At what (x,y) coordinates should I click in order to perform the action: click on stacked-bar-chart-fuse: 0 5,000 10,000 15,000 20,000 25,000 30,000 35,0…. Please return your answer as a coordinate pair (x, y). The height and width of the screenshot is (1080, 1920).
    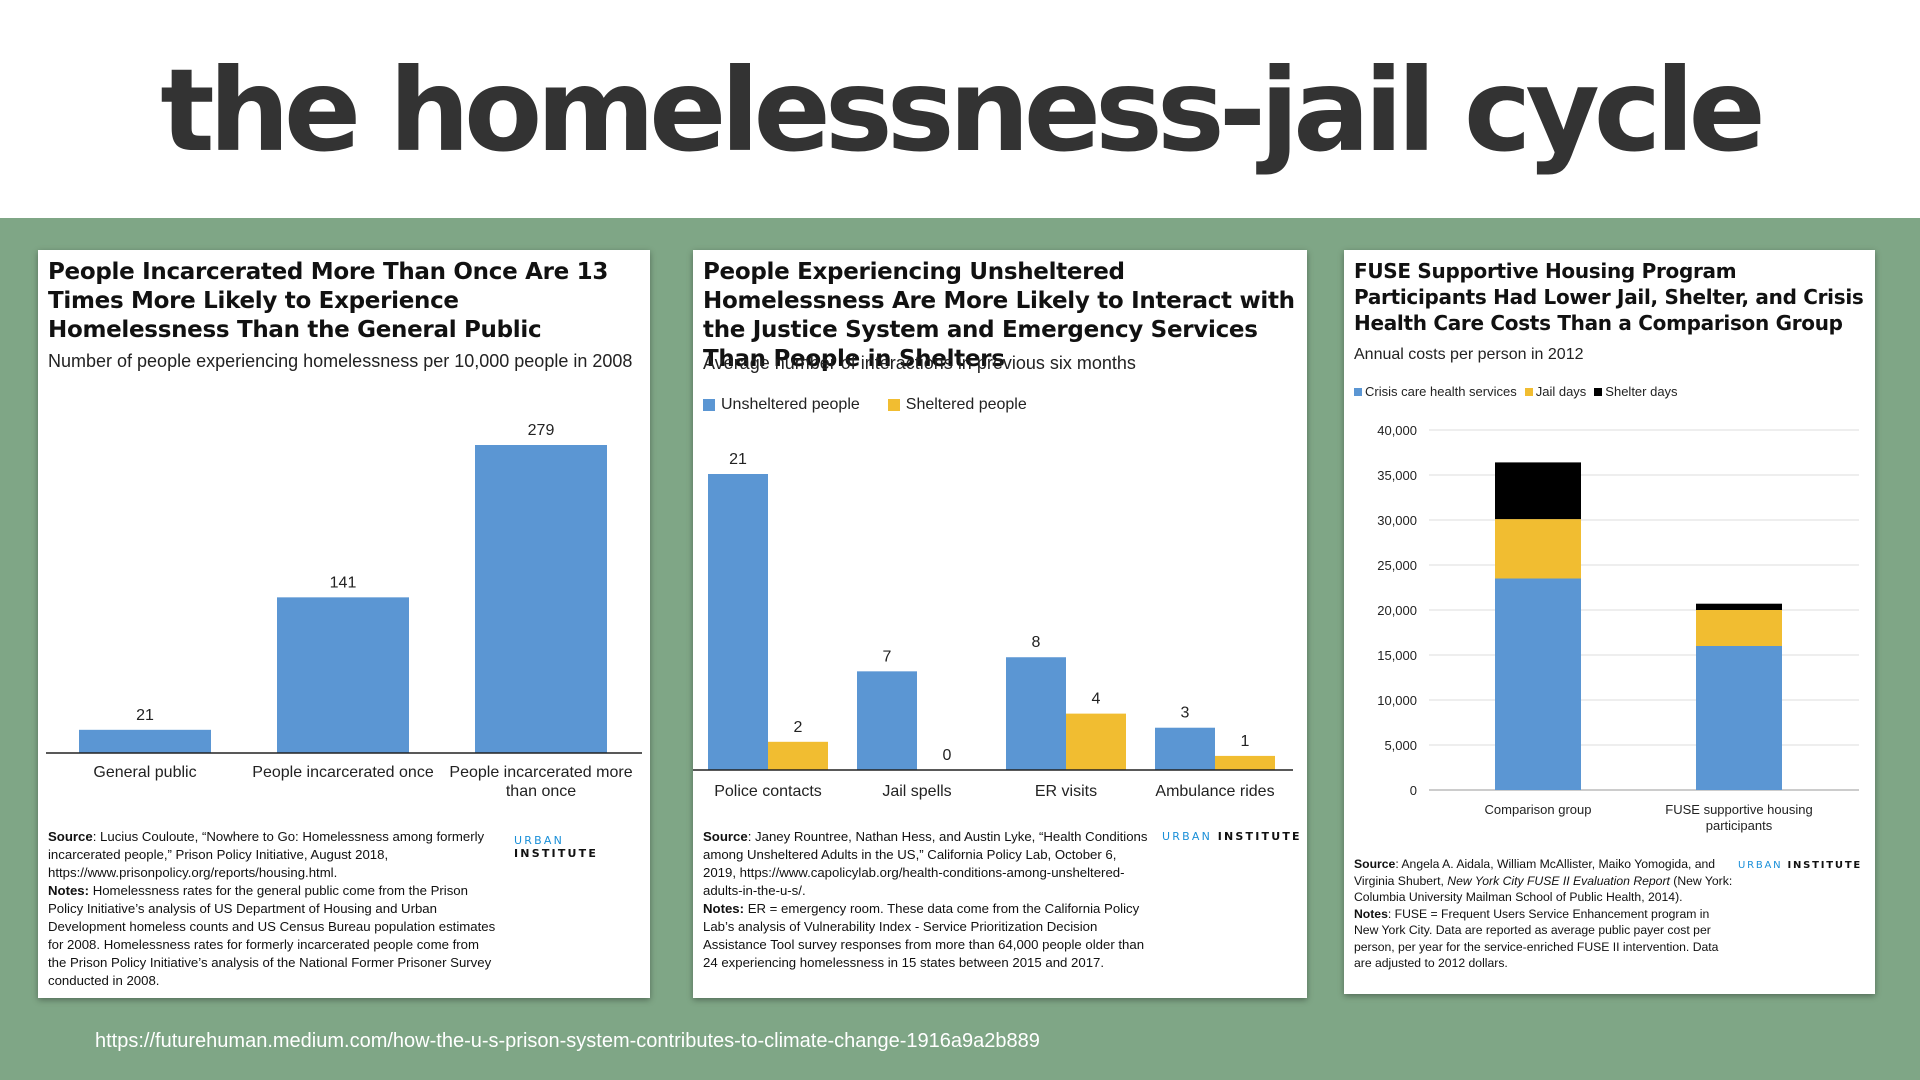
    Looking at the image, I should click on (1618, 628).